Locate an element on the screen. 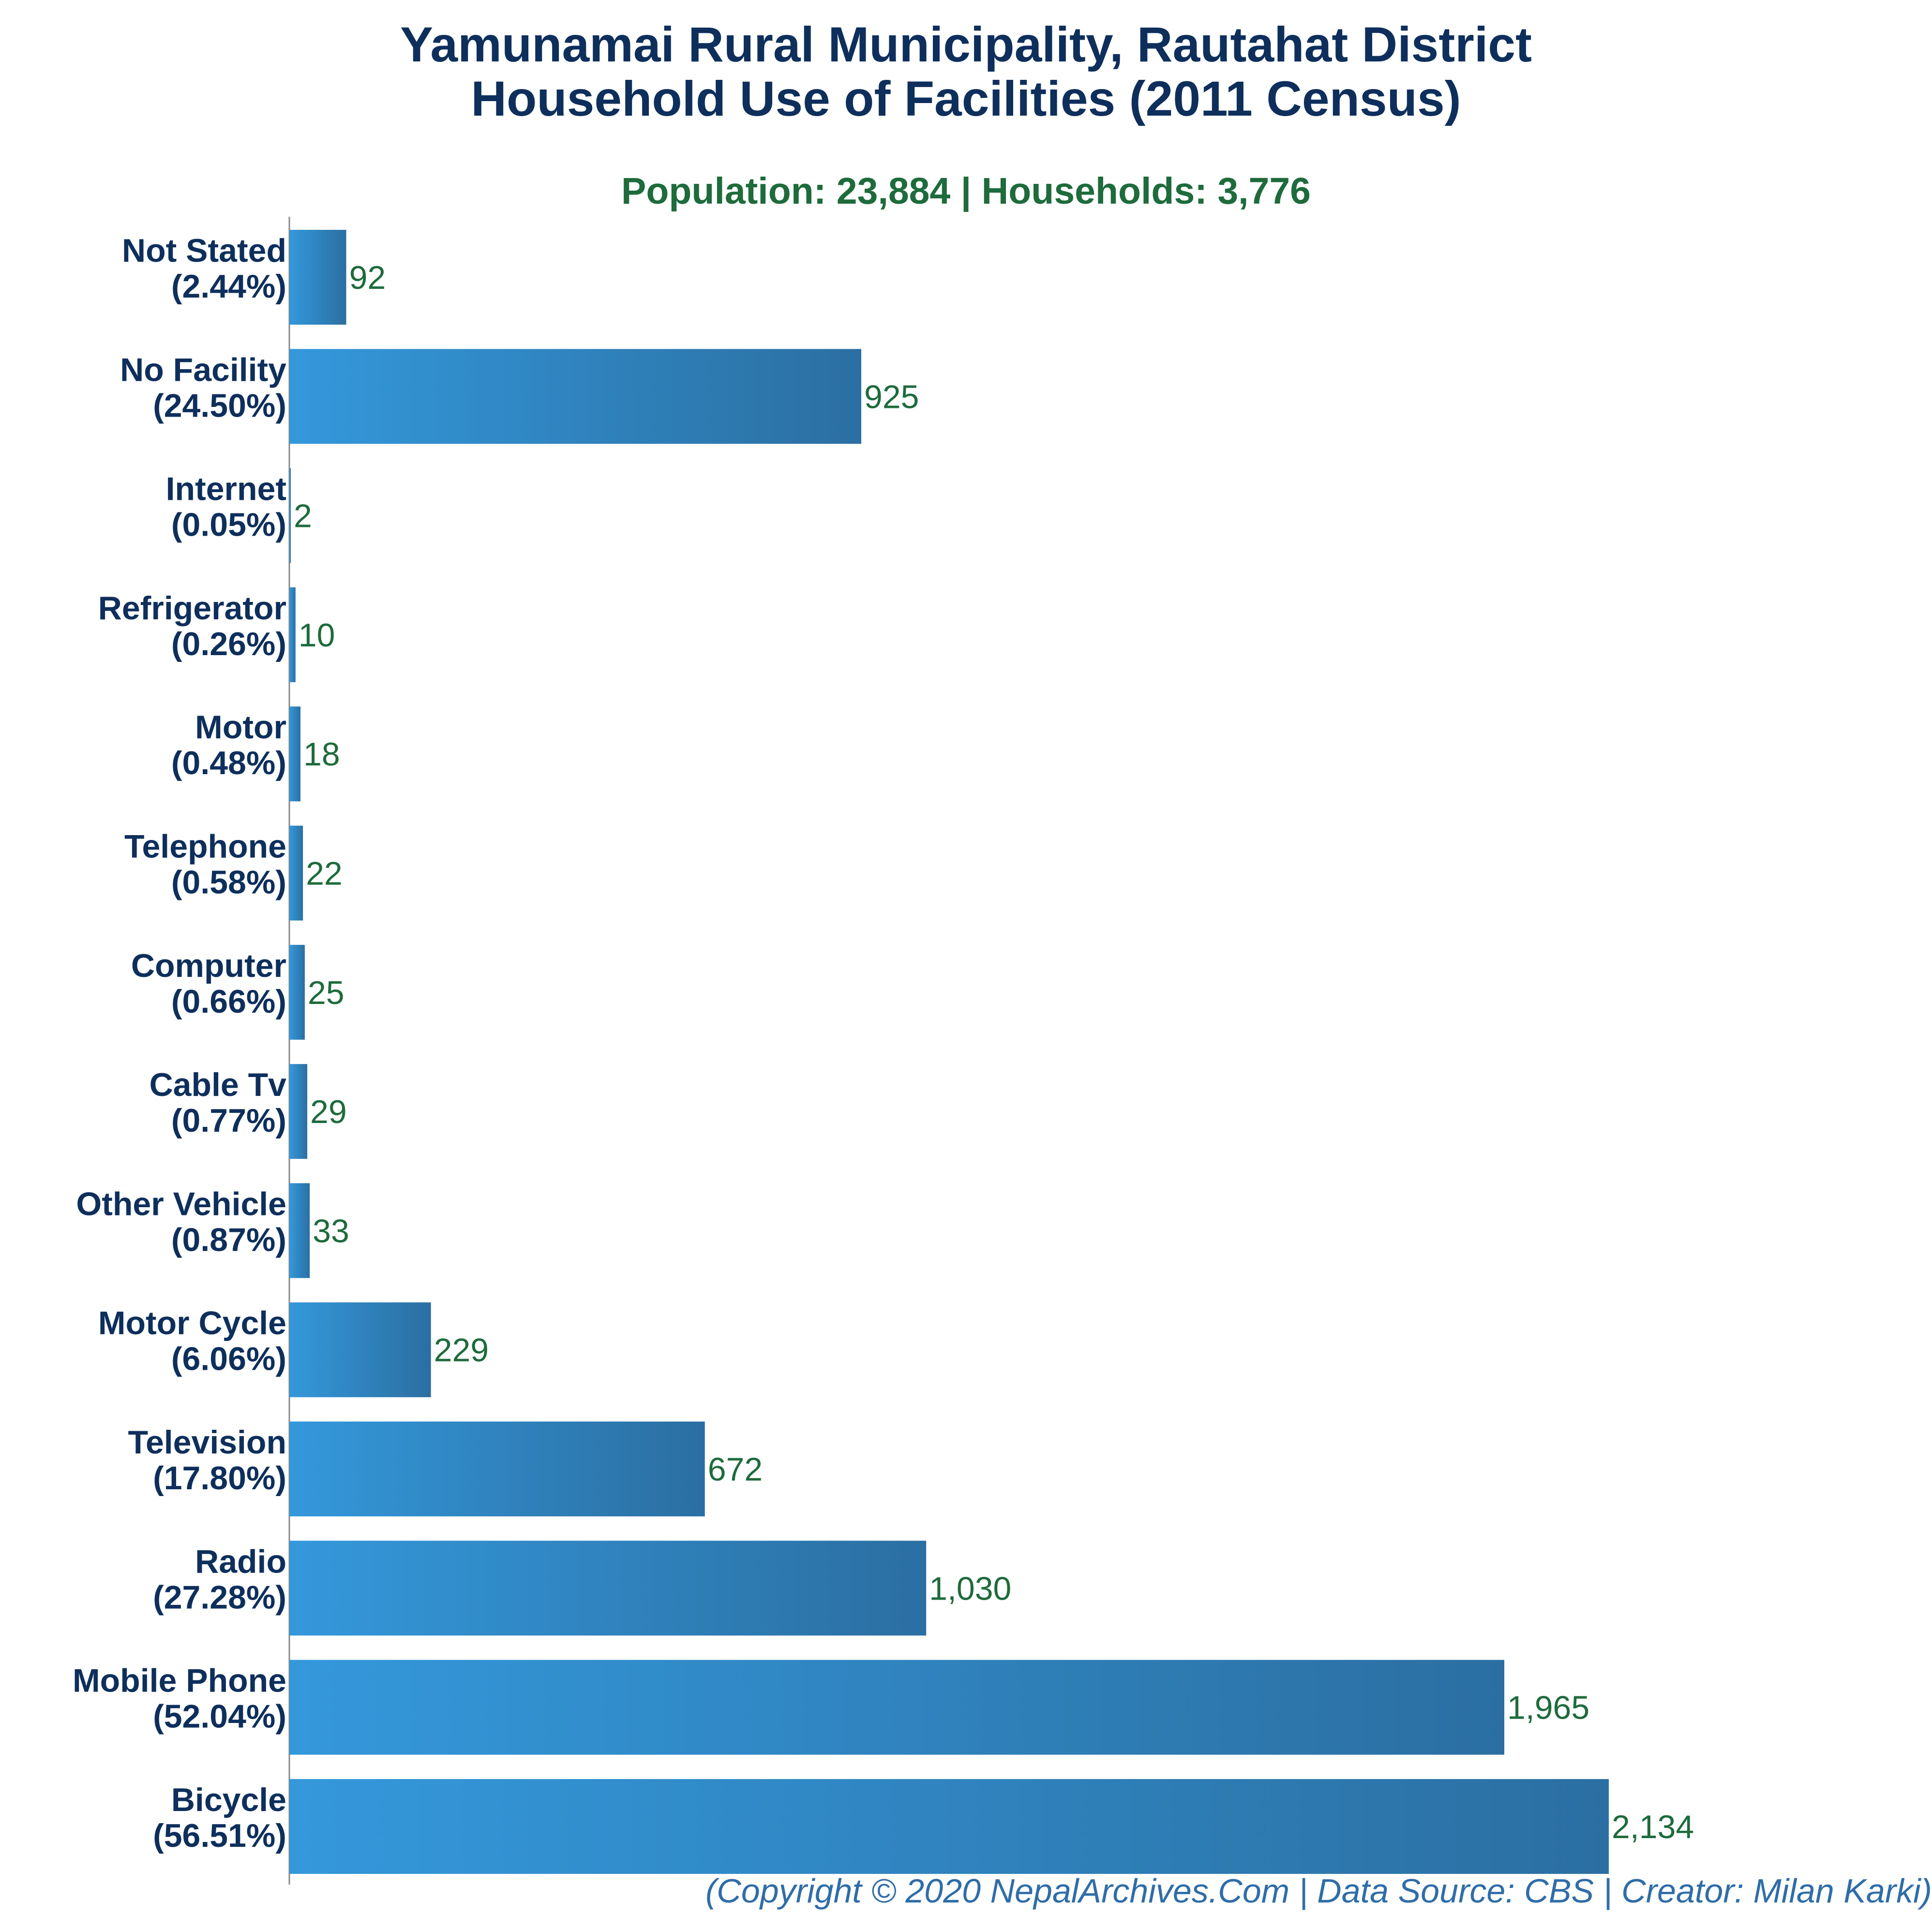 Image resolution: width=1932 pixels, height=1932 pixels. bar-television is located at coordinates (497, 1469).